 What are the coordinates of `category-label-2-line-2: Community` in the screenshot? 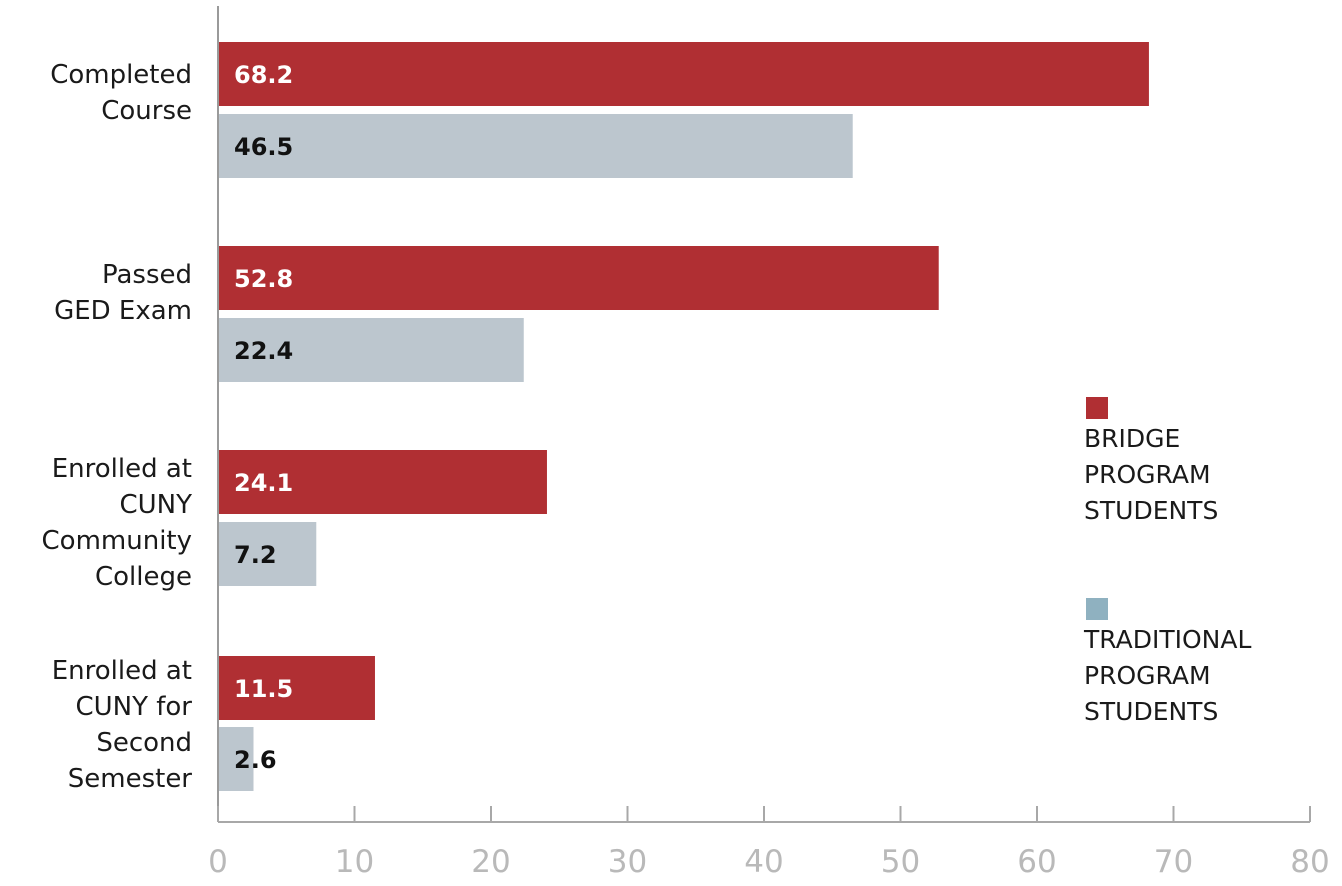 It's located at (117, 541).